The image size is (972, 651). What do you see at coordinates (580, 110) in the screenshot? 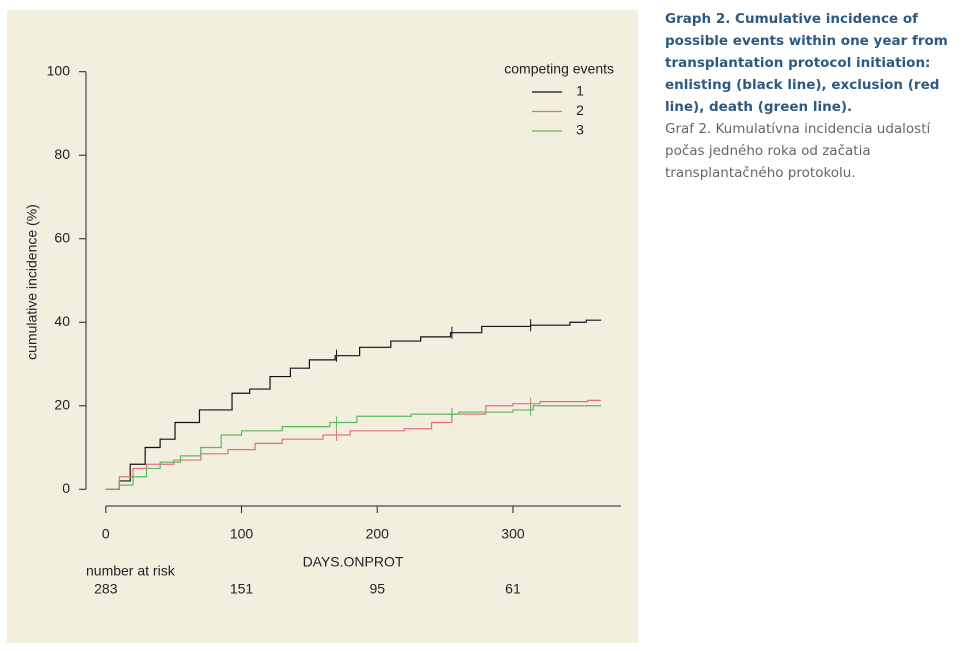
I see `legend-label: 2` at bounding box center [580, 110].